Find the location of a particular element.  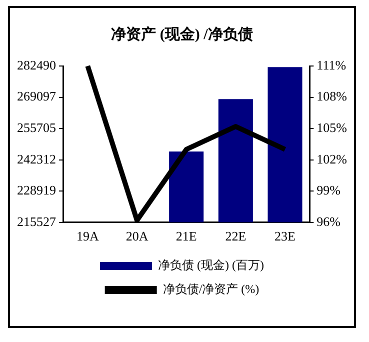

chart-title: 净资产 (现金) /净负债 is located at coordinates (182, 34).